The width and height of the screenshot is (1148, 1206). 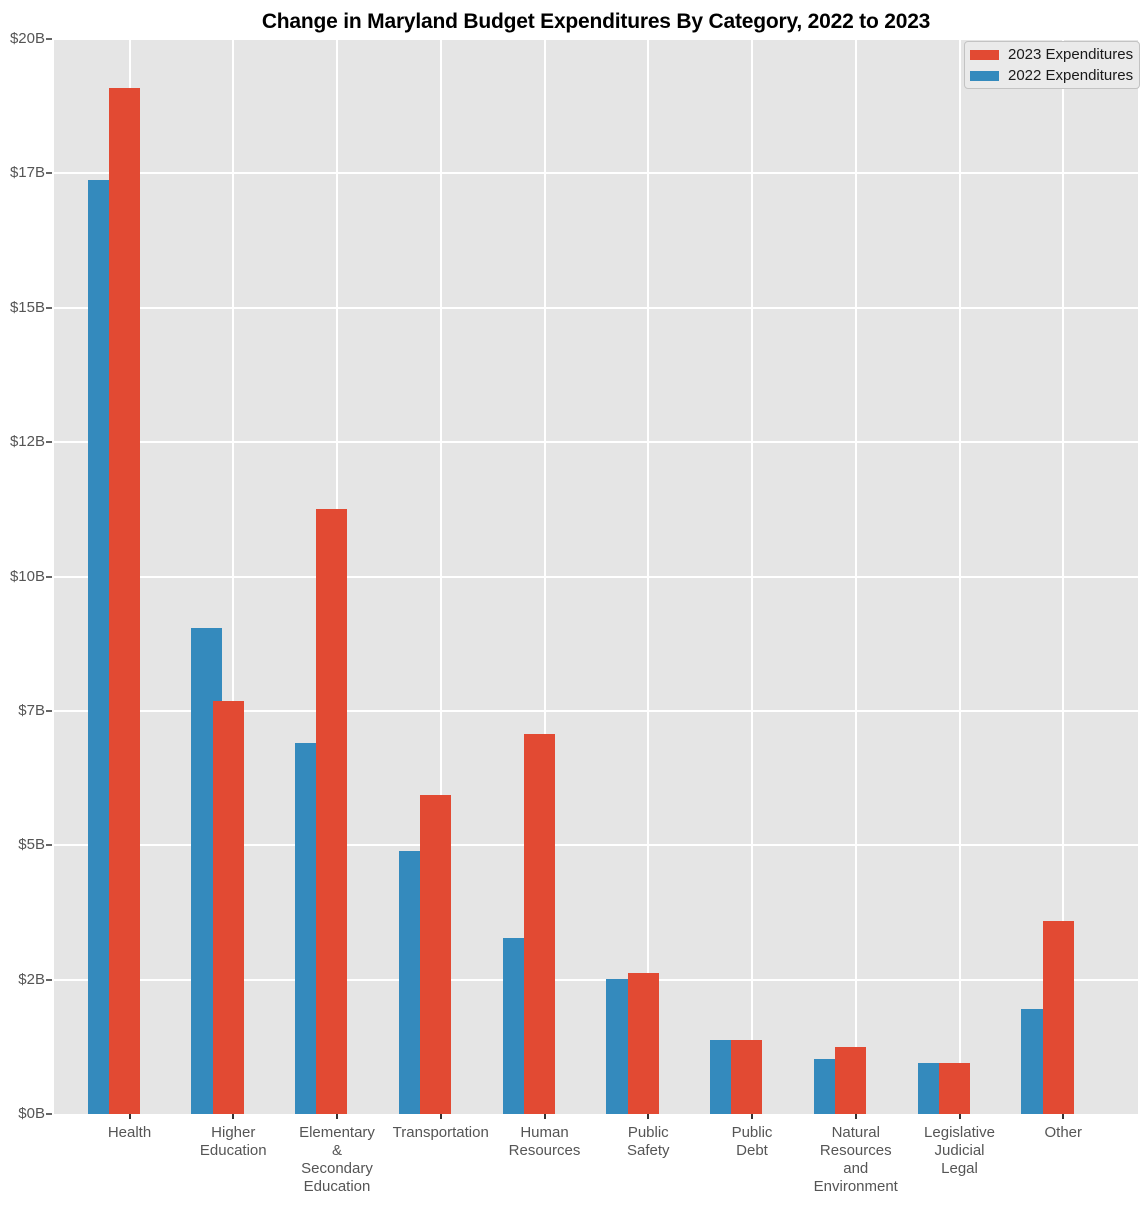 What do you see at coordinates (596, 979) in the screenshot?
I see `h-gridline-$2B` at bounding box center [596, 979].